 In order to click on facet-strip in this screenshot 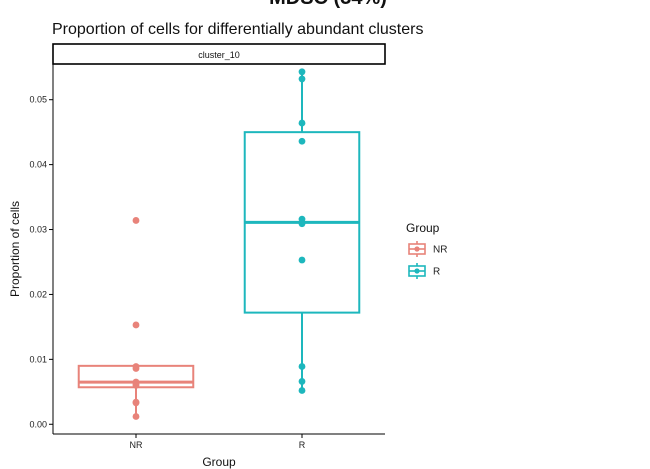, I will do `click(219, 54)`.